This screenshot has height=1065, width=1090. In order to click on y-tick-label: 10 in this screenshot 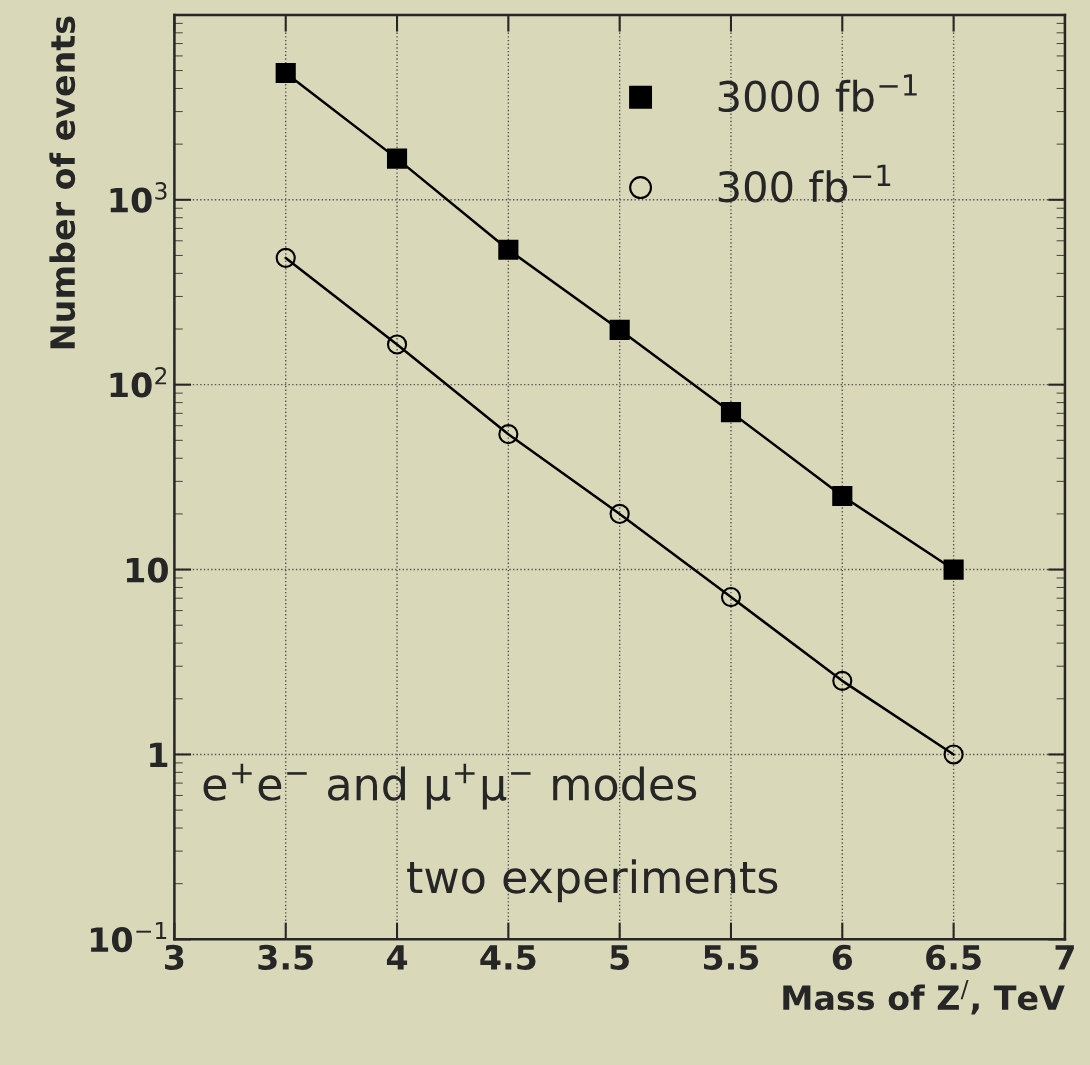, I will do `click(147, 570)`.